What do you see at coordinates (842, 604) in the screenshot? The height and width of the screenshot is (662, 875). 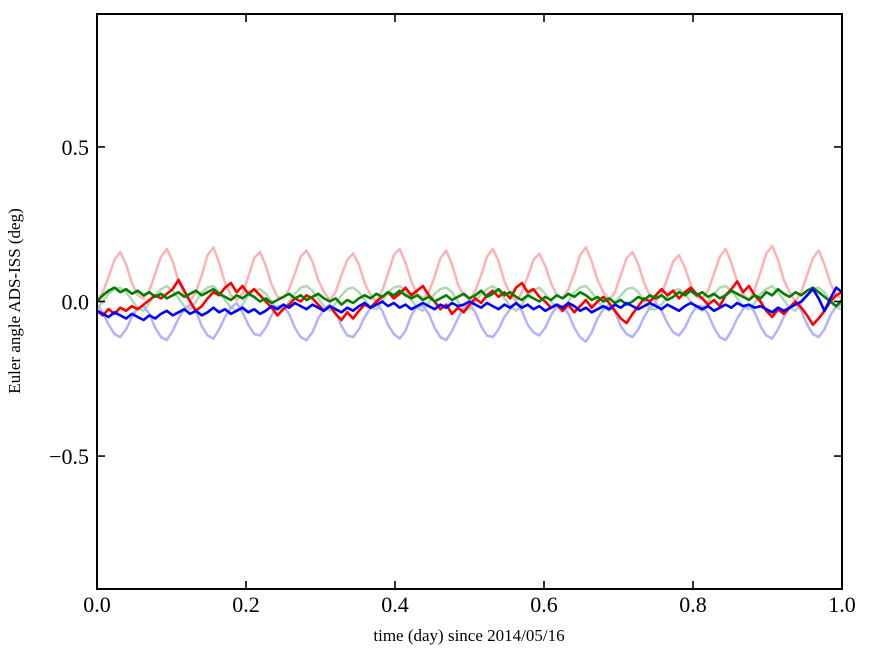 I see `x-tick-label: 1.0` at bounding box center [842, 604].